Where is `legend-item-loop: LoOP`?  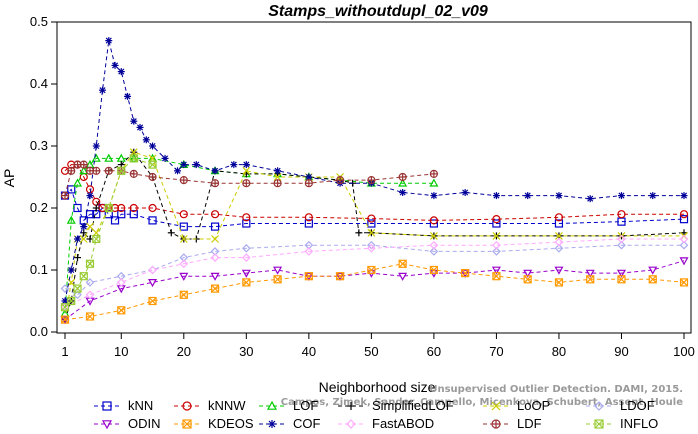 legend-item-loop: LoOP is located at coordinates (516, 405).